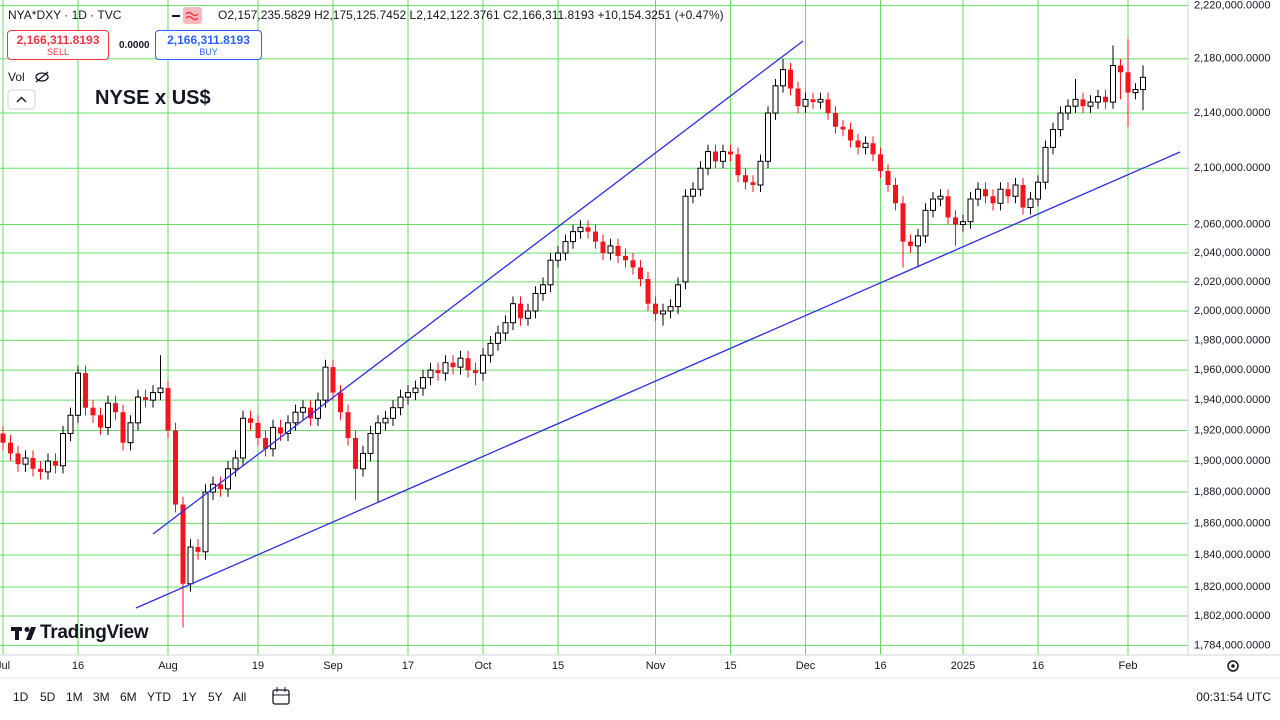 This screenshot has width=1280, height=720. I want to click on y-tick-label: 2,060,000.0000, so click(1232, 224).